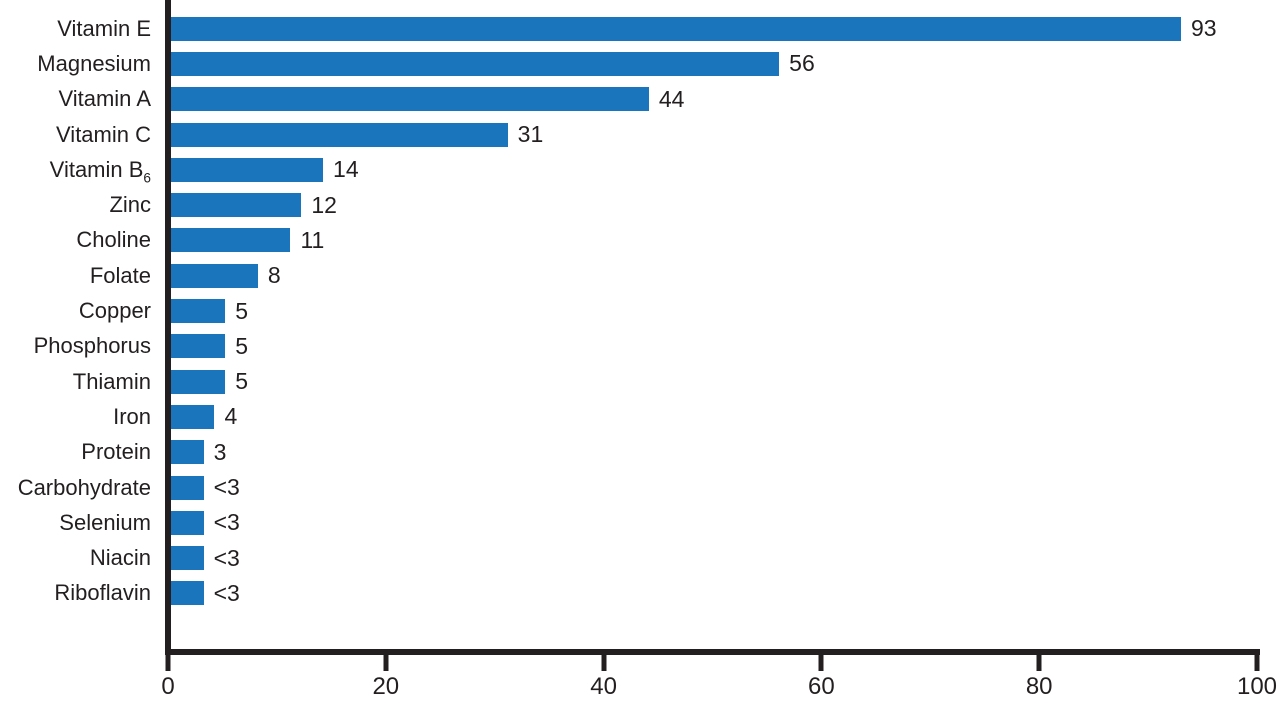 The image size is (1280, 703). Describe the element at coordinates (220, 451) in the screenshot. I see `value-label: 3` at that location.